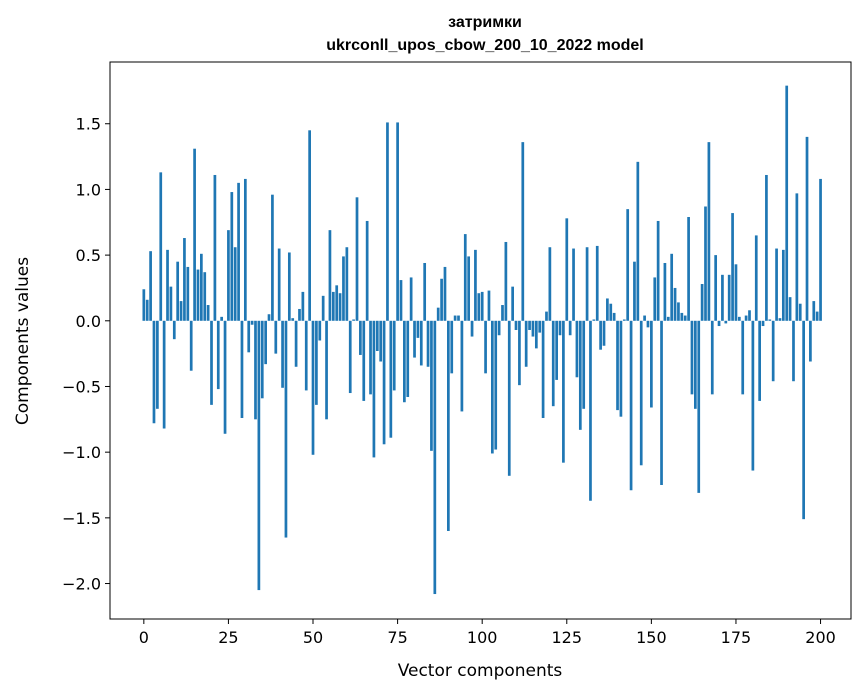  Describe the element at coordinates (397, 637) in the screenshot. I see `x-tick-label: 75` at that location.